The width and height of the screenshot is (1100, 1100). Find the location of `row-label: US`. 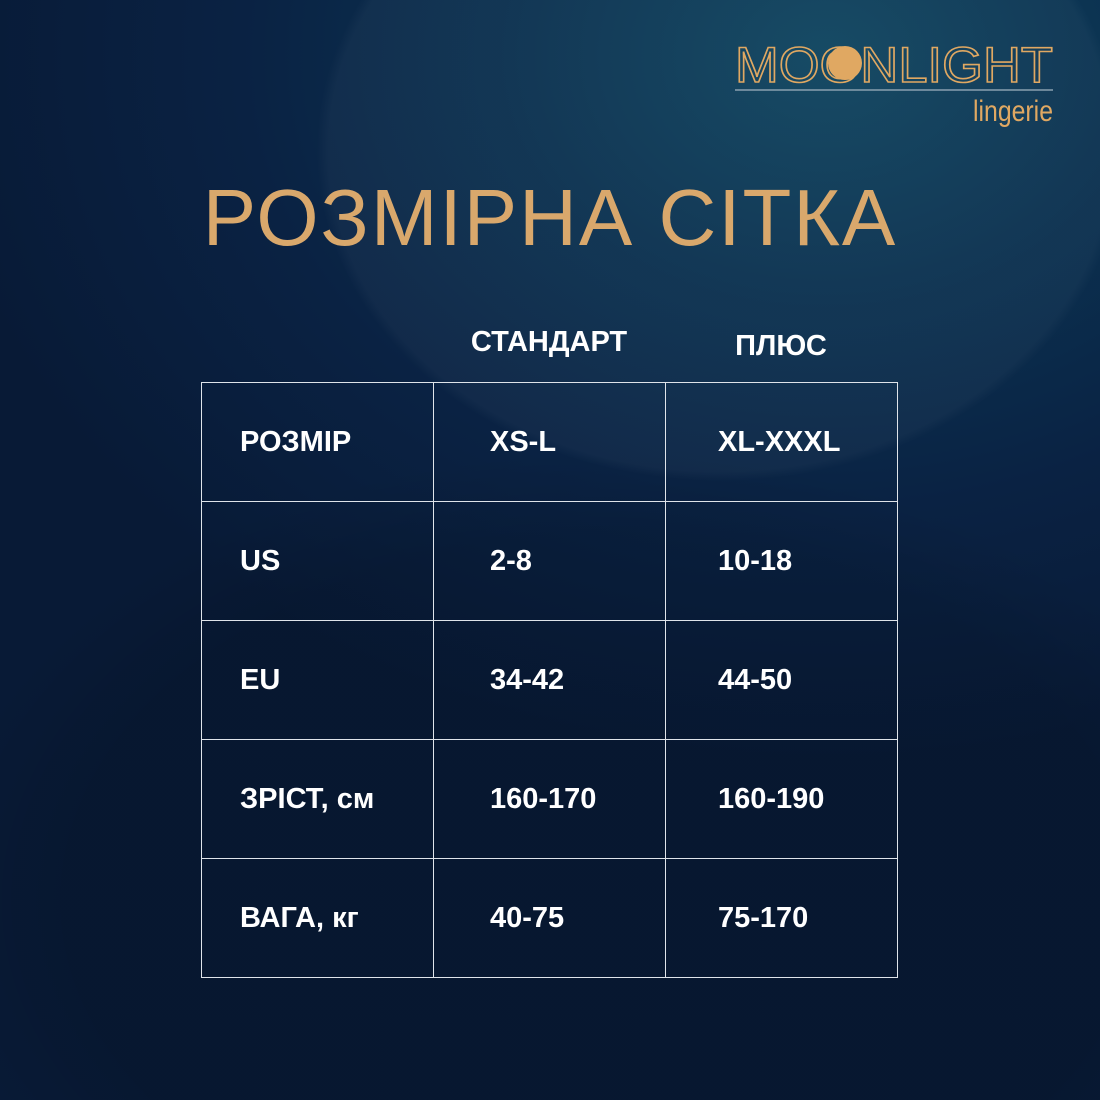

row-label: US is located at coordinates (317, 561).